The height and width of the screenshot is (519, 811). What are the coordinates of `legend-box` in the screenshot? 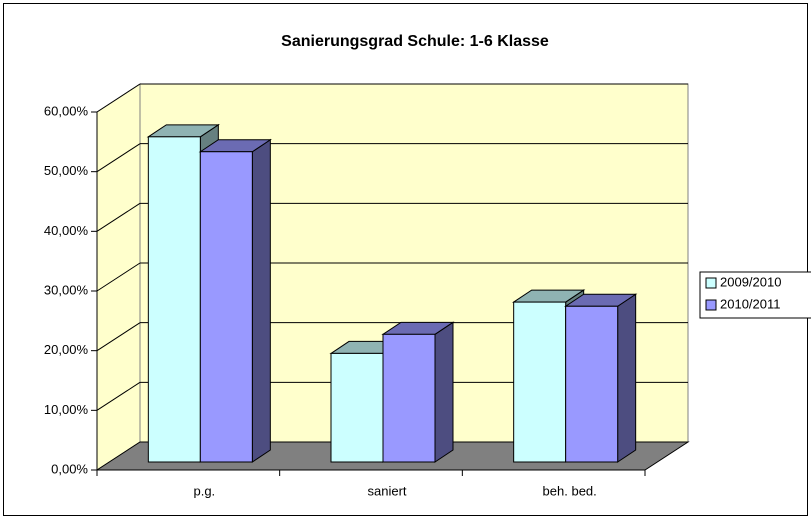 It's located at (755, 295).